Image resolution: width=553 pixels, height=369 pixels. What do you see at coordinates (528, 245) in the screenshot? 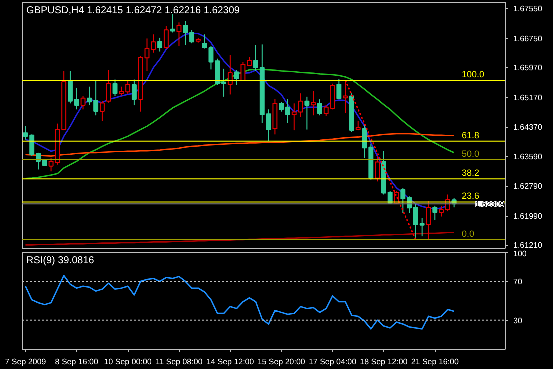
I see `y-tick-label: 1.61210` at bounding box center [528, 245].